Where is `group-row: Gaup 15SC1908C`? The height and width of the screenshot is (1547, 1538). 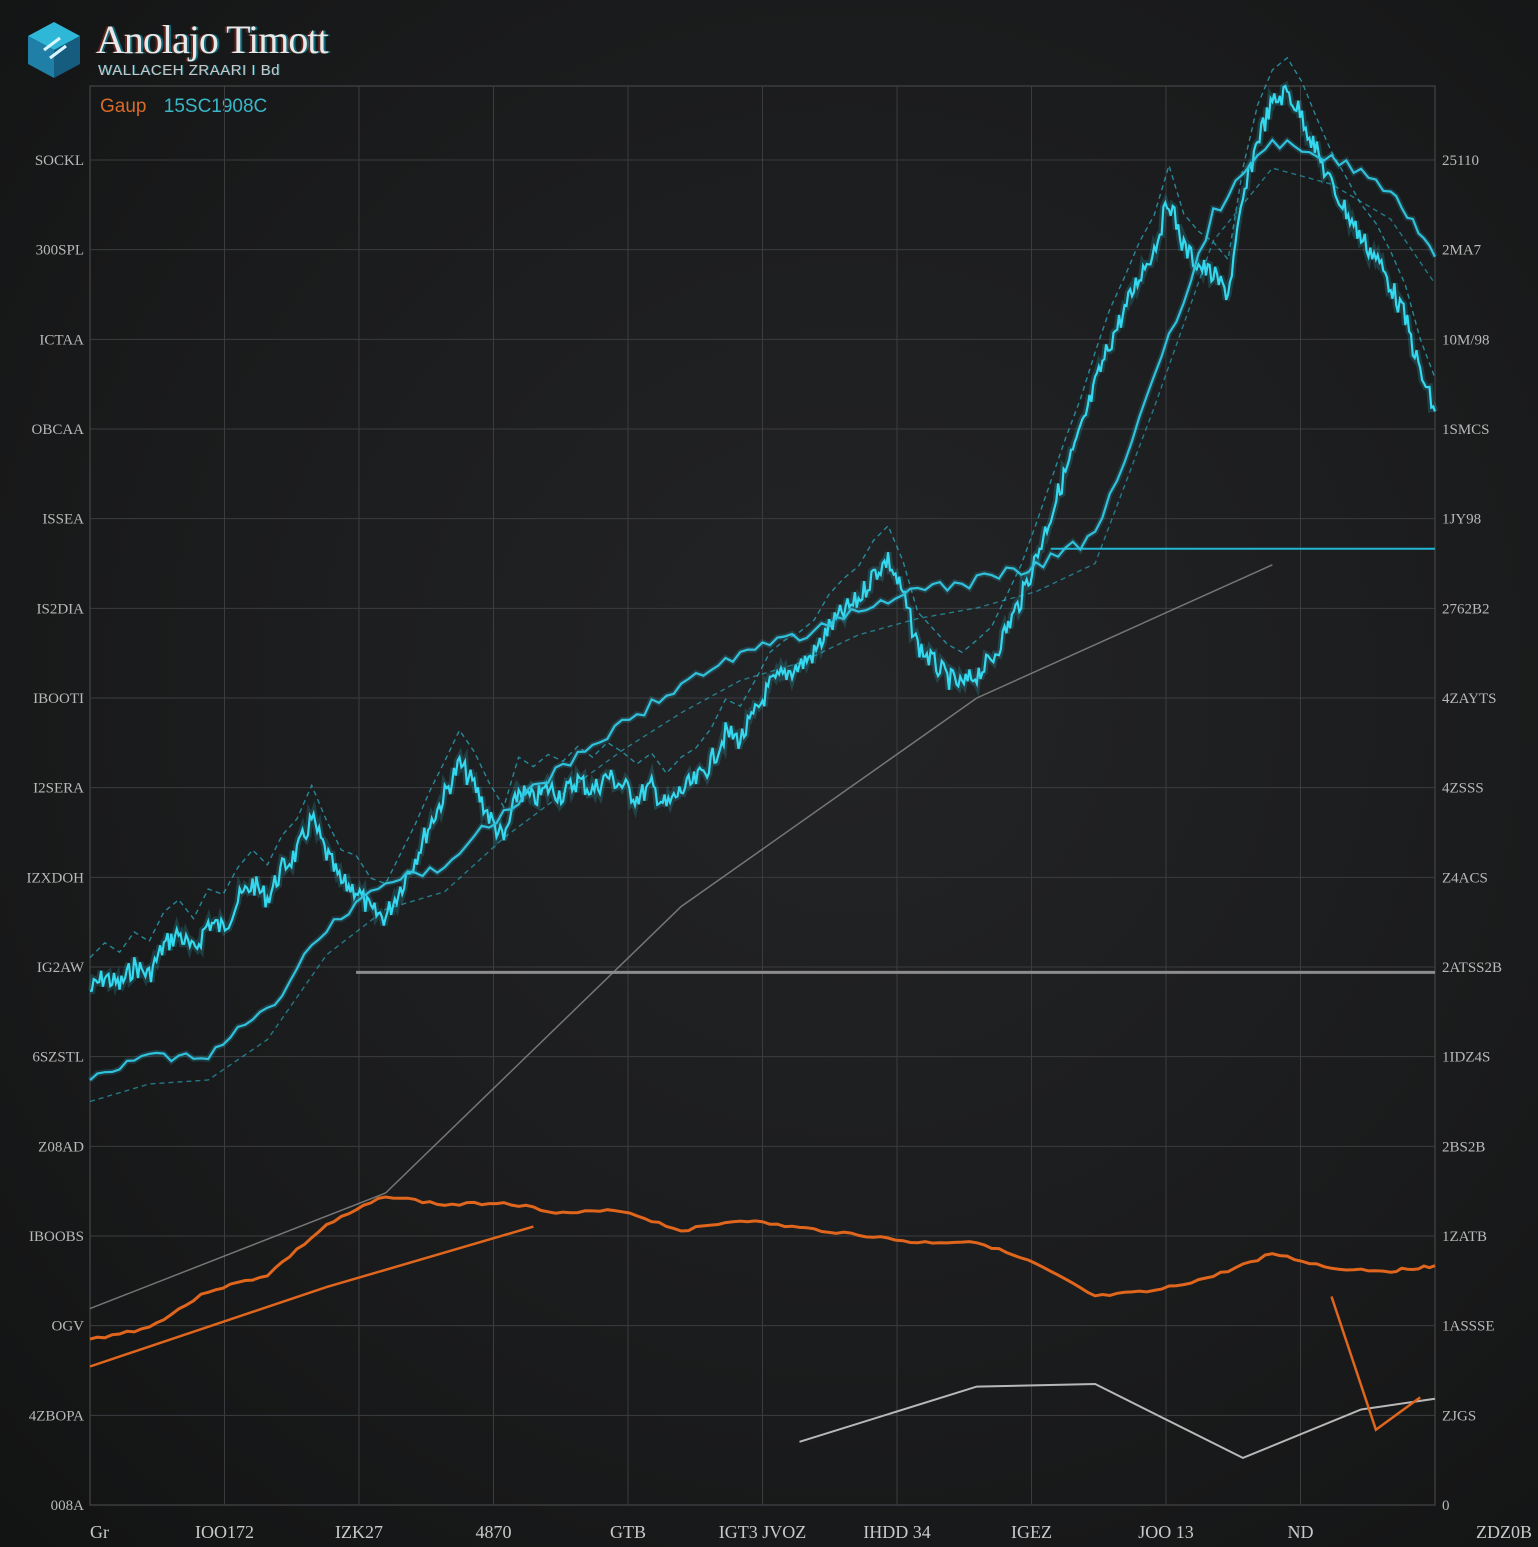
group-row: Gaup 15SC1908C is located at coordinates (183, 107).